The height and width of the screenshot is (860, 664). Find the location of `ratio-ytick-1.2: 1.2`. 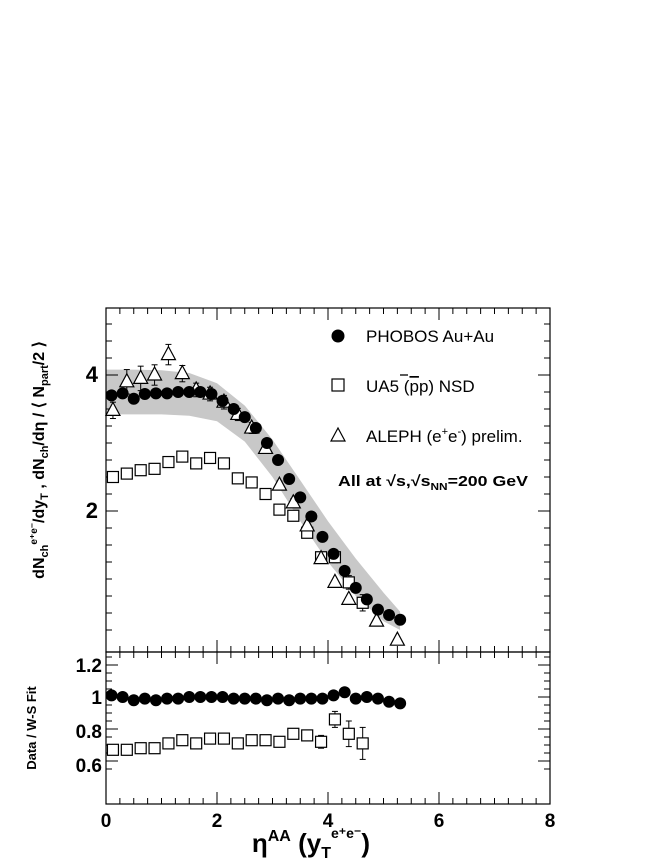

ratio-ytick-1.2: 1.2 is located at coordinates (89, 666).